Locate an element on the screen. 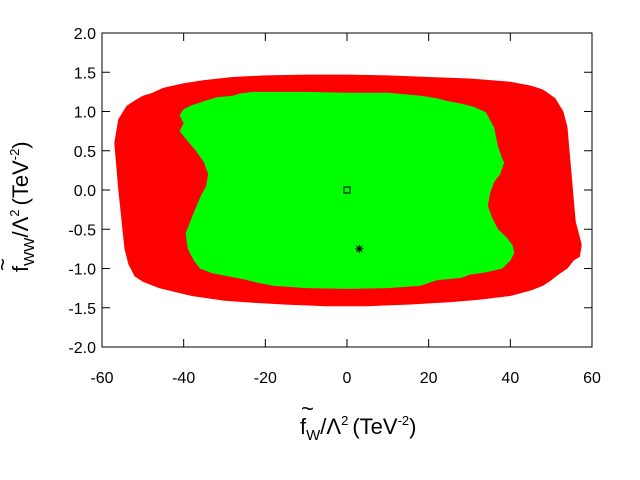  x-axis-label-base: f is located at coordinates (303, 426).